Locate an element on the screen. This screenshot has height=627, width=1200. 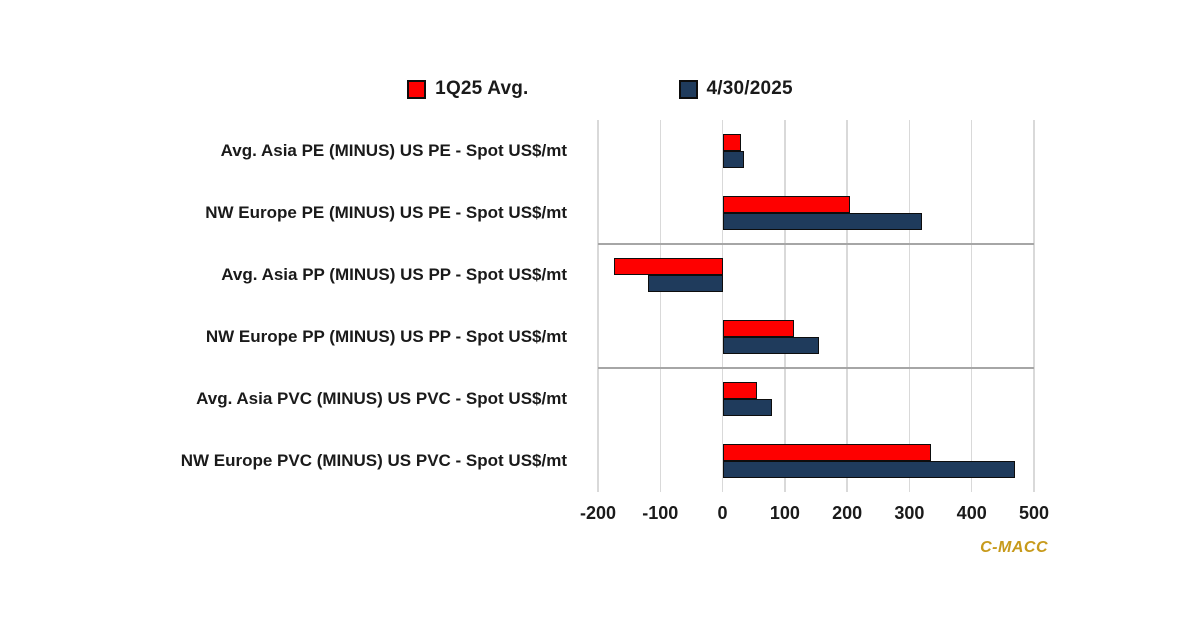
x-tick-label: 500 is located at coordinates (1034, 513).